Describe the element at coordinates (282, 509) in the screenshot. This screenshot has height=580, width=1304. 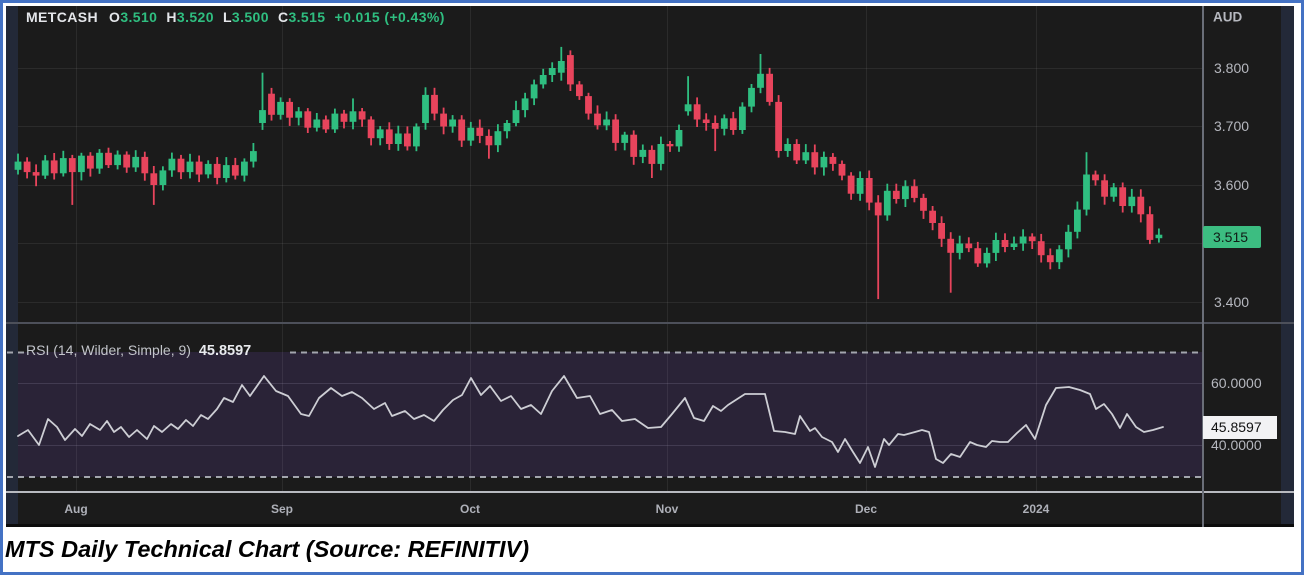
I see `svg-text: Sep` at that location.